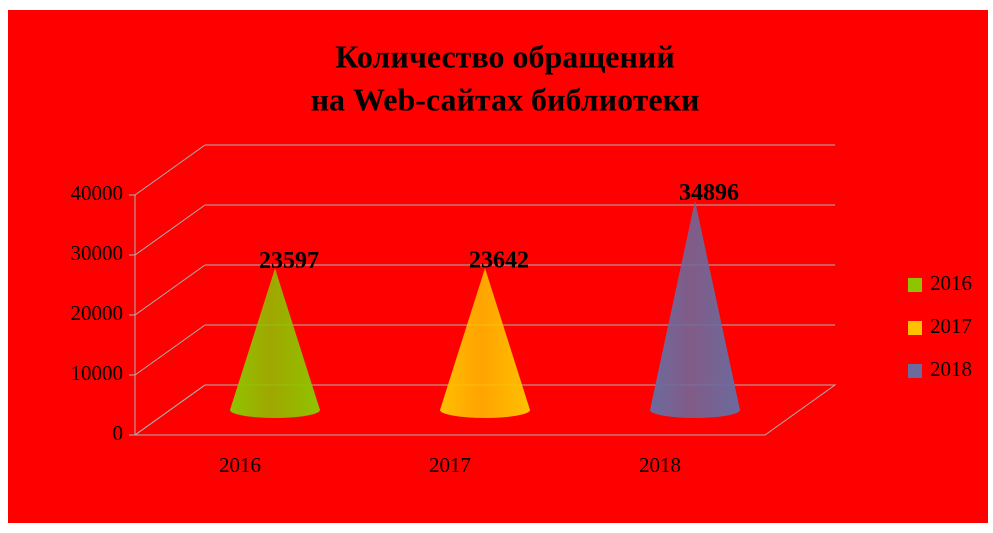 This screenshot has height=533, width=993. What do you see at coordinates (951, 369) in the screenshot?
I see `legend-label: 2018` at bounding box center [951, 369].